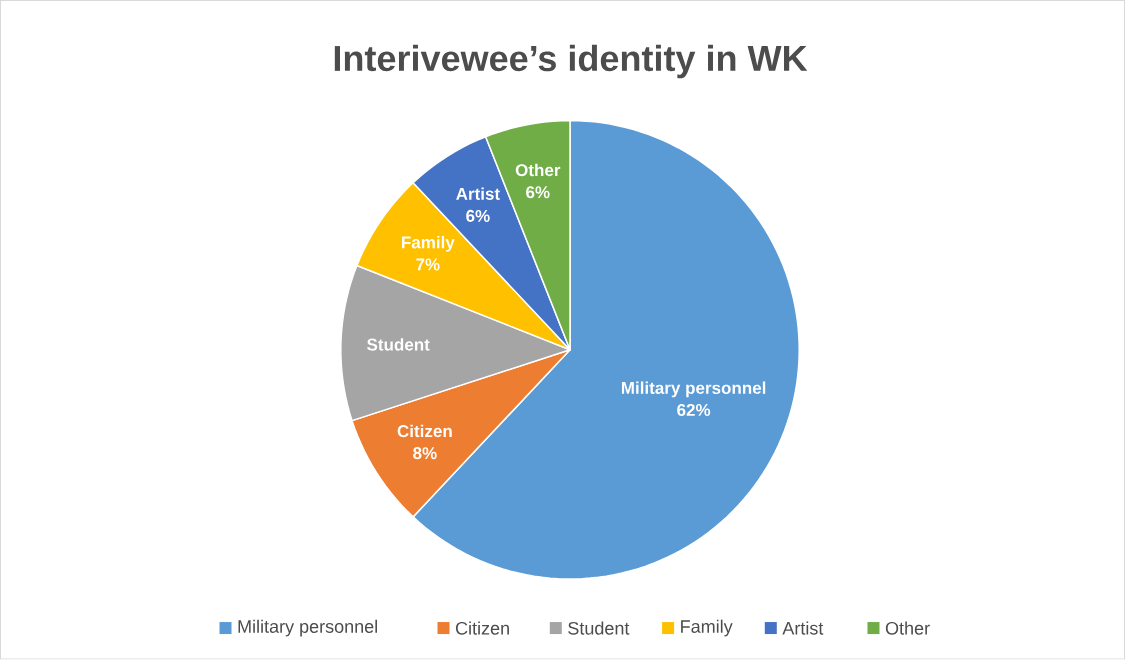 The image size is (1125, 660). Describe the element at coordinates (538, 170) in the screenshot. I see `slice-label: Other` at that location.